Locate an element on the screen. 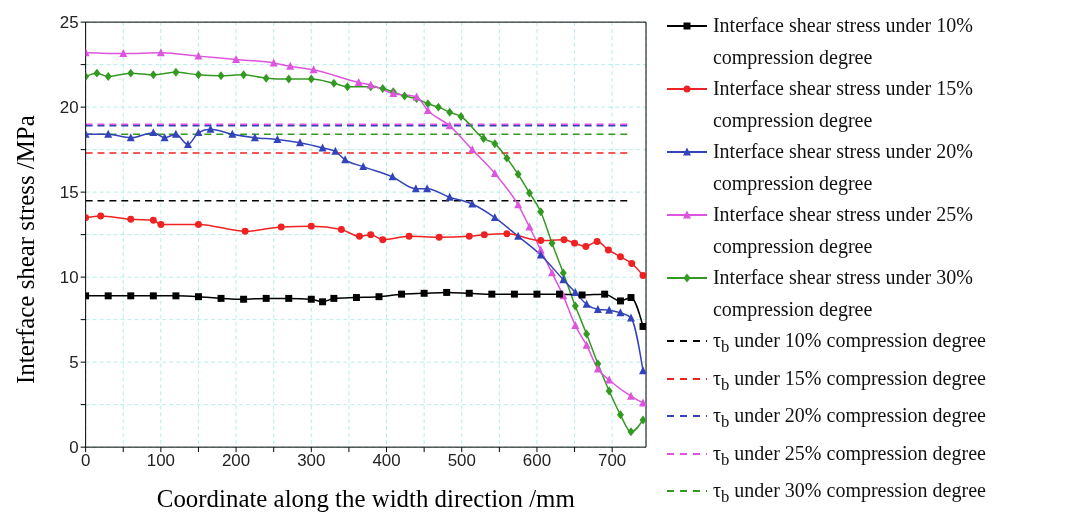 The height and width of the screenshot is (529, 1089). x-tick-label: 100 is located at coordinates (160, 461).